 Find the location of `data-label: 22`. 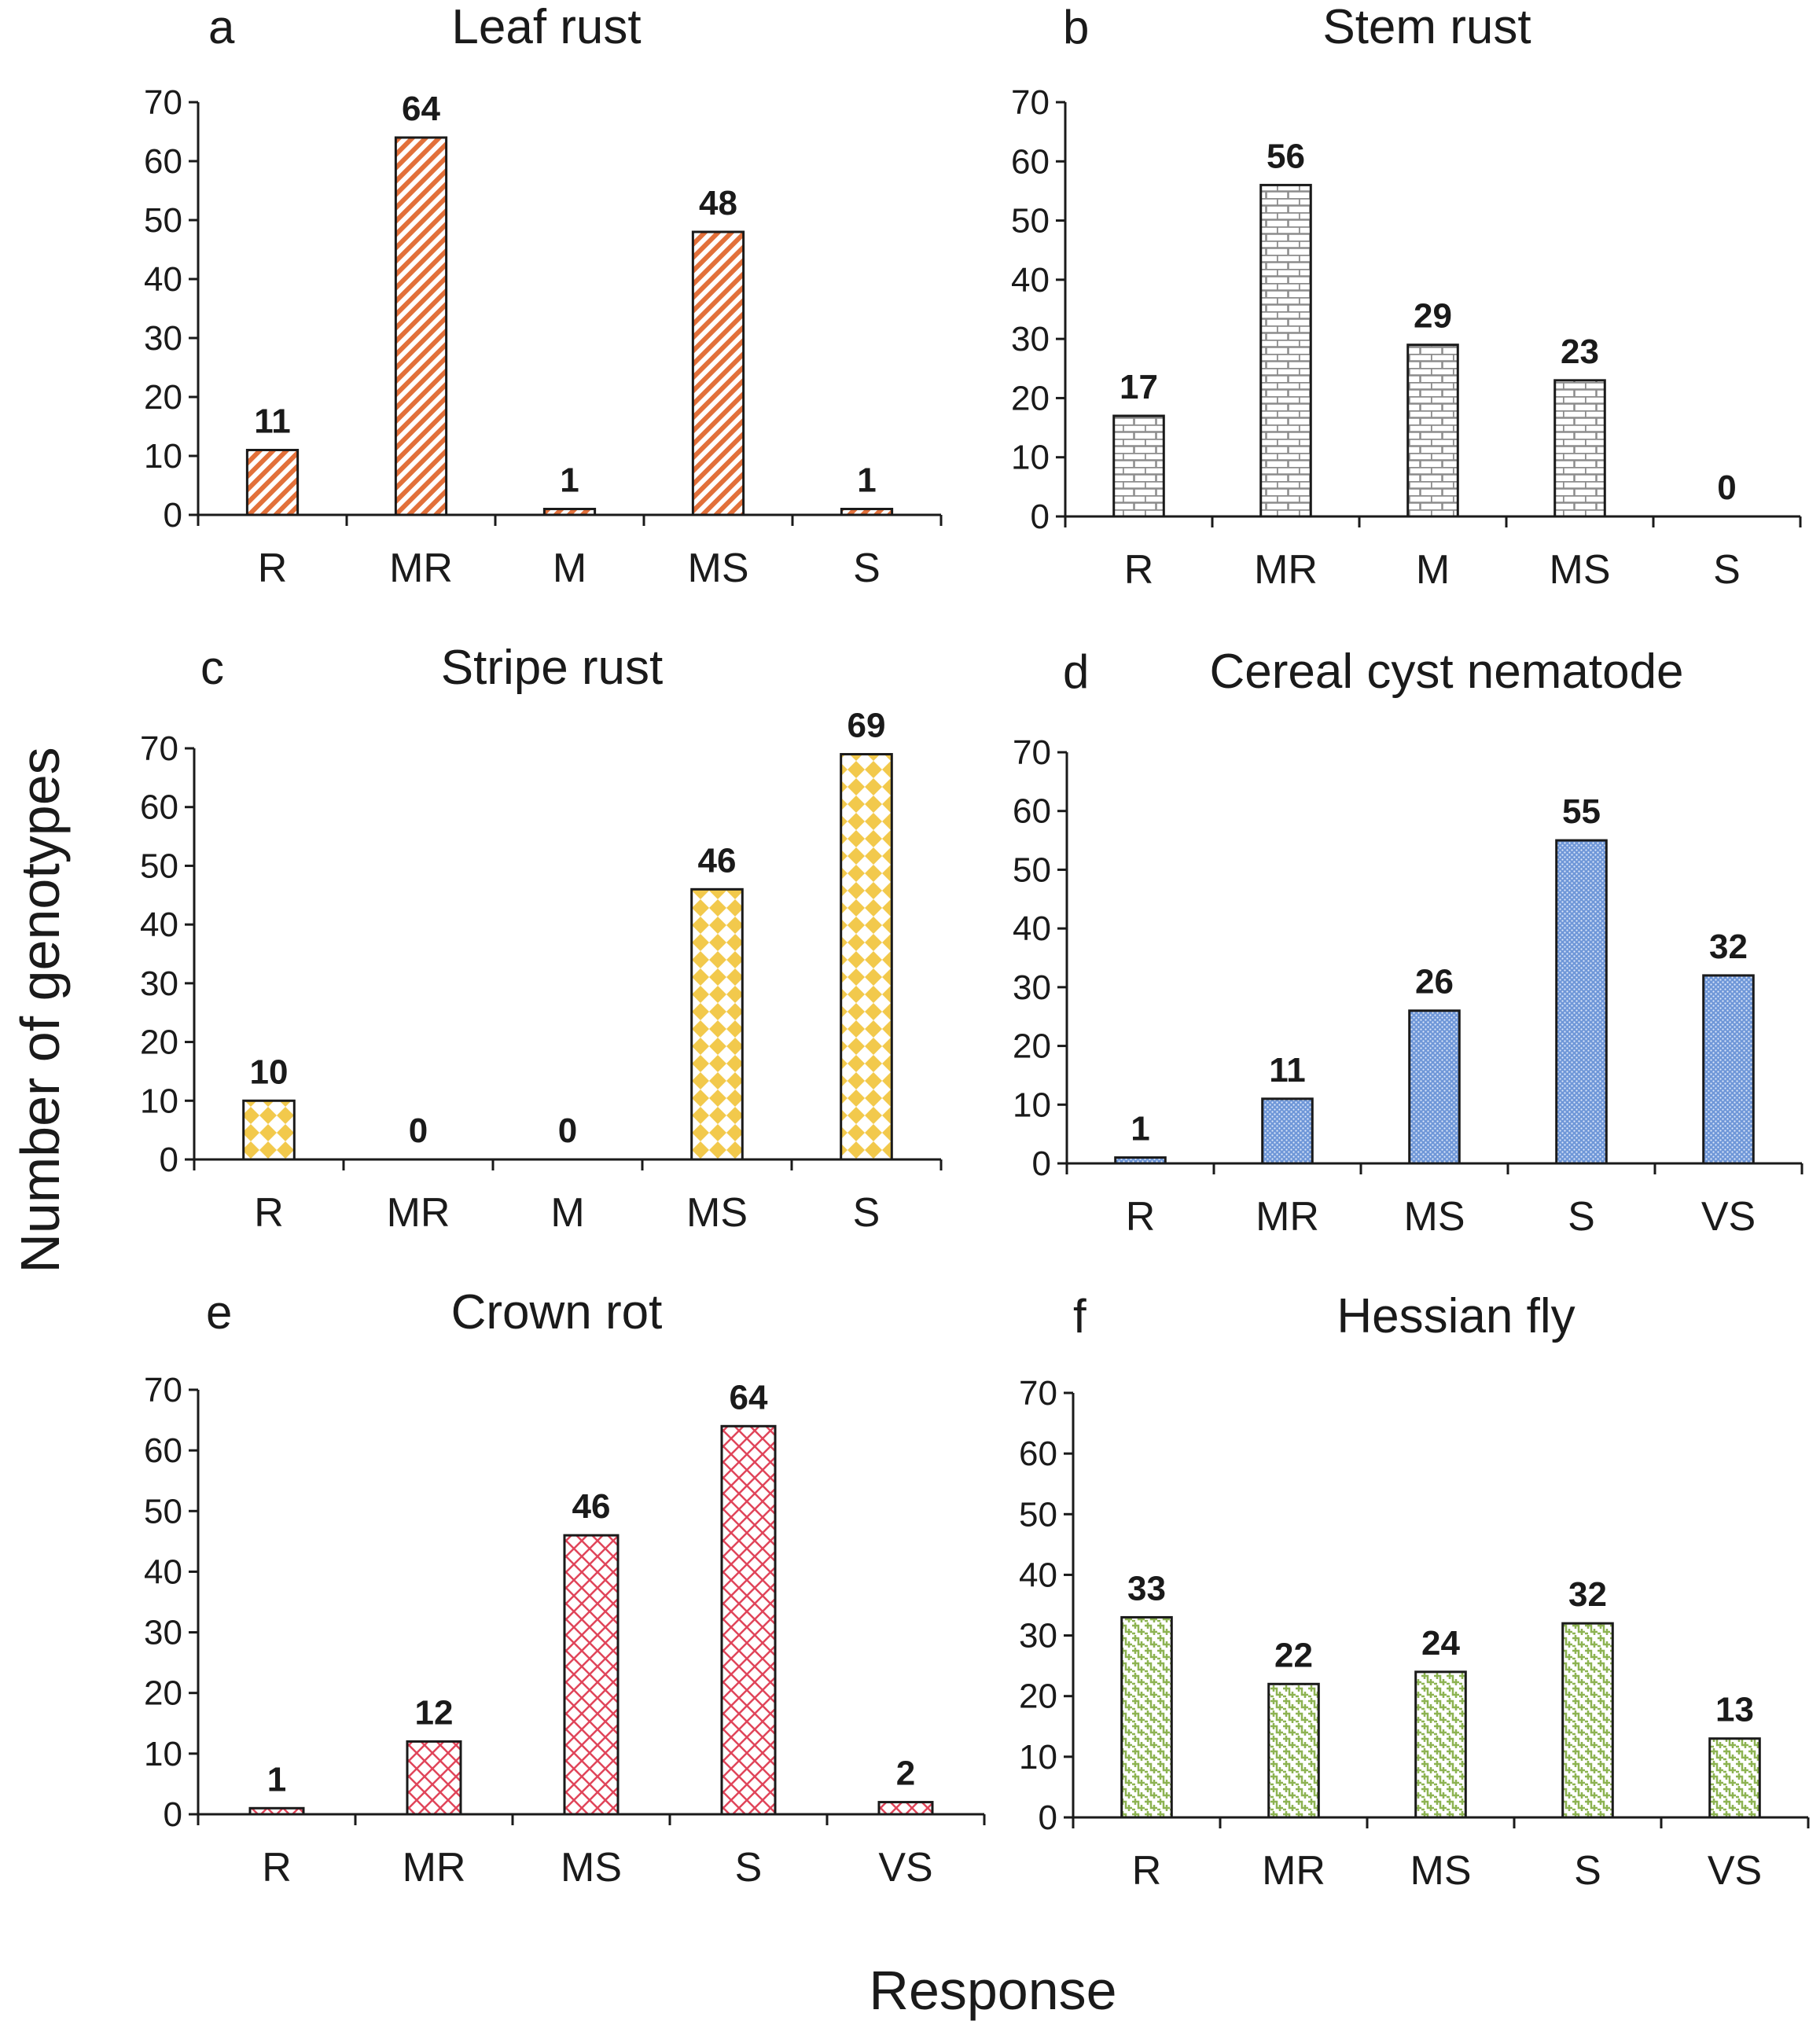

data-label: 22 is located at coordinates (1293, 1655).